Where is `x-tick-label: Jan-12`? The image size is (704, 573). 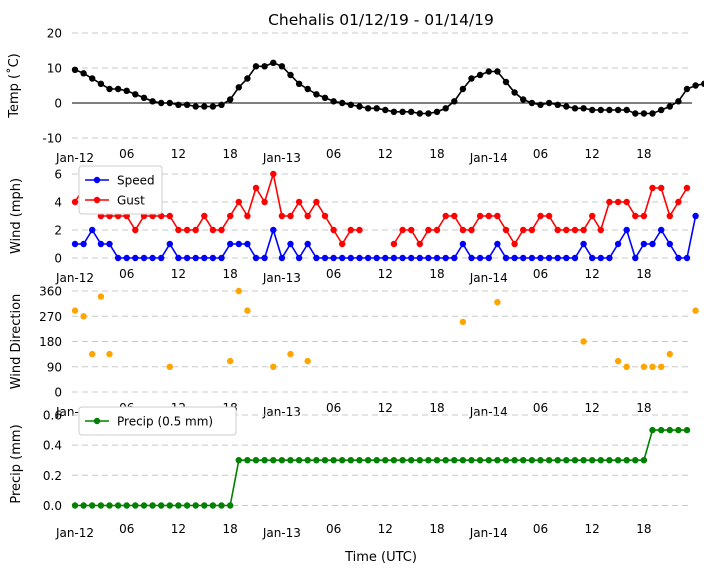 x-tick-label: Jan-12 is located at coordinates (74, 533).